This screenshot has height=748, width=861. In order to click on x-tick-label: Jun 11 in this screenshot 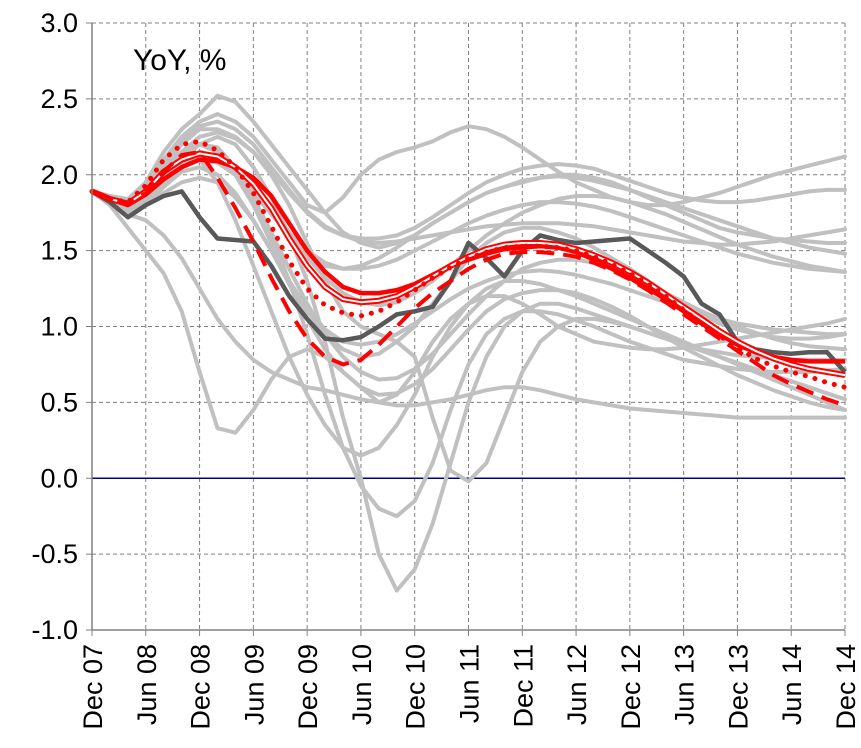, I will do `click(470, 683)`.